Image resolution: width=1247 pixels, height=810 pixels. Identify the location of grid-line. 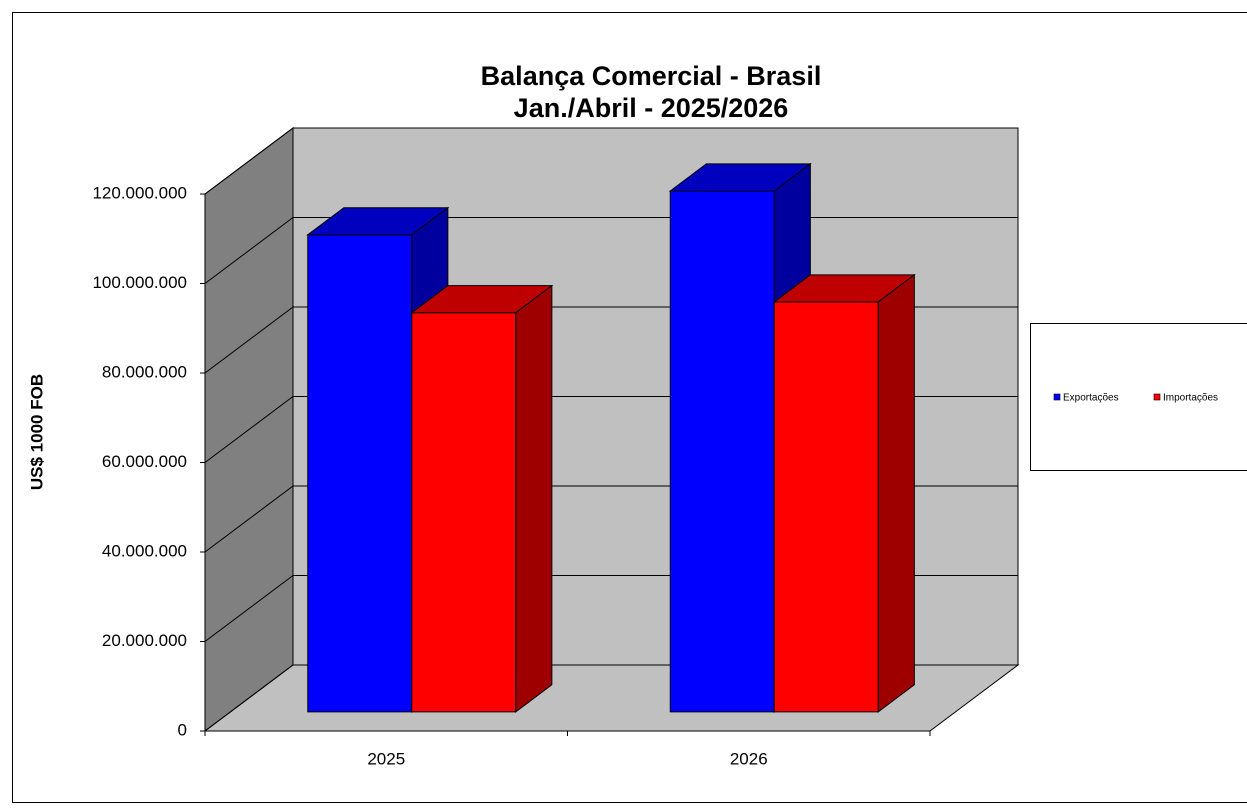
(611, 161).